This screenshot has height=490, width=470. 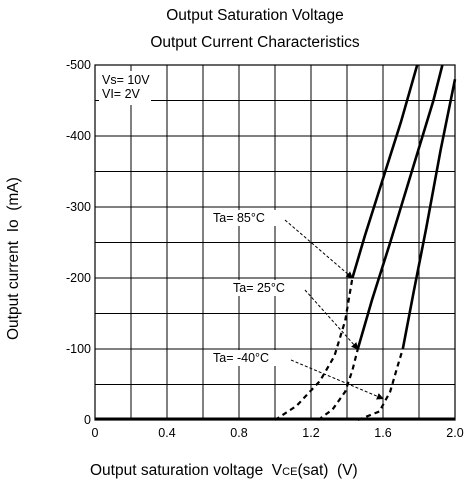 I want to click on y-tick-label: -300, so click(x=78, y=207).